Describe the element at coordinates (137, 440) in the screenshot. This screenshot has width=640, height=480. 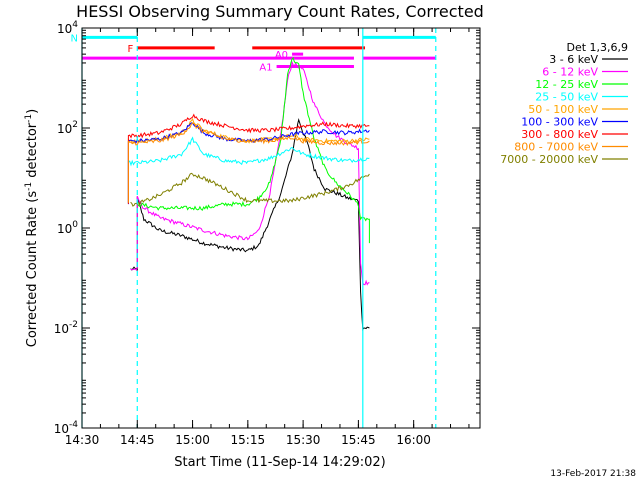
I see `x-tick-label: 14:45` at that location.